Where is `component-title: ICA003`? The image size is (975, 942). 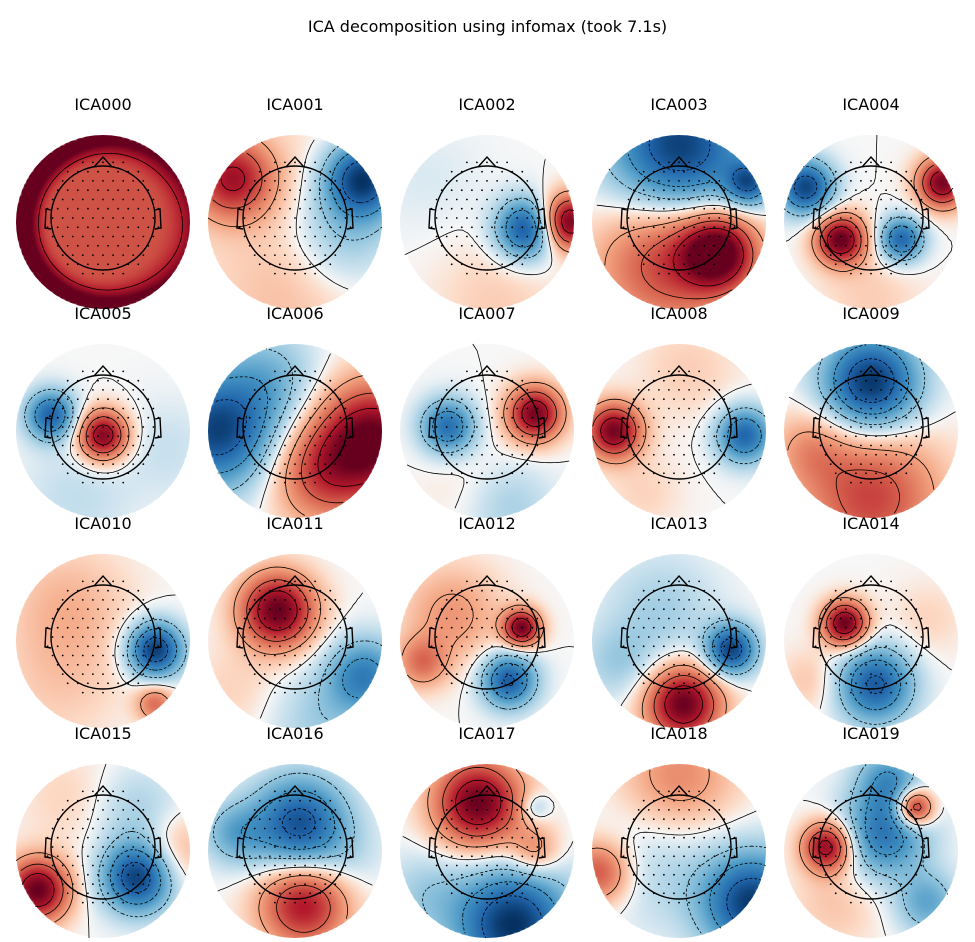 component-title: ICA003 is located at coordinates (678, 104).